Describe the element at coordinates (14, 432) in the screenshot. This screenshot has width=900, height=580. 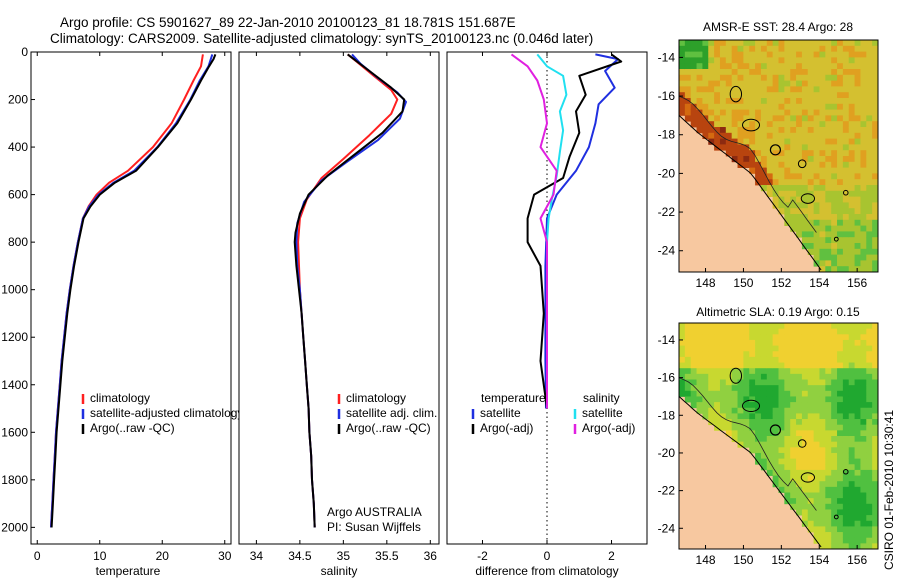
I see `temperature-ytick-label-8: 1600` at that location.